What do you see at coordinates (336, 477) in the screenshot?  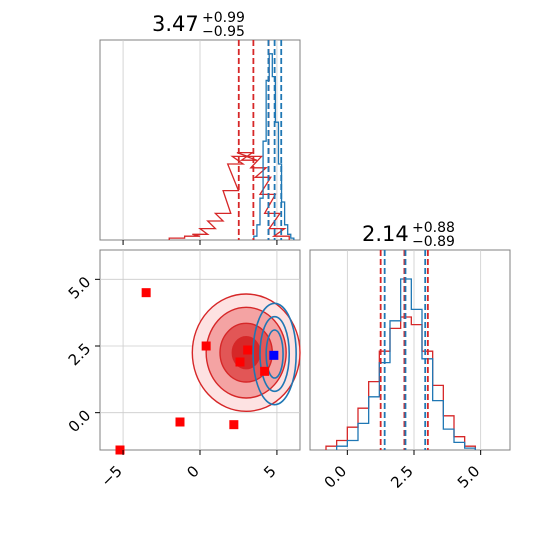 I see `x-tick-label: 0.0` at bounding box center [336, 477].